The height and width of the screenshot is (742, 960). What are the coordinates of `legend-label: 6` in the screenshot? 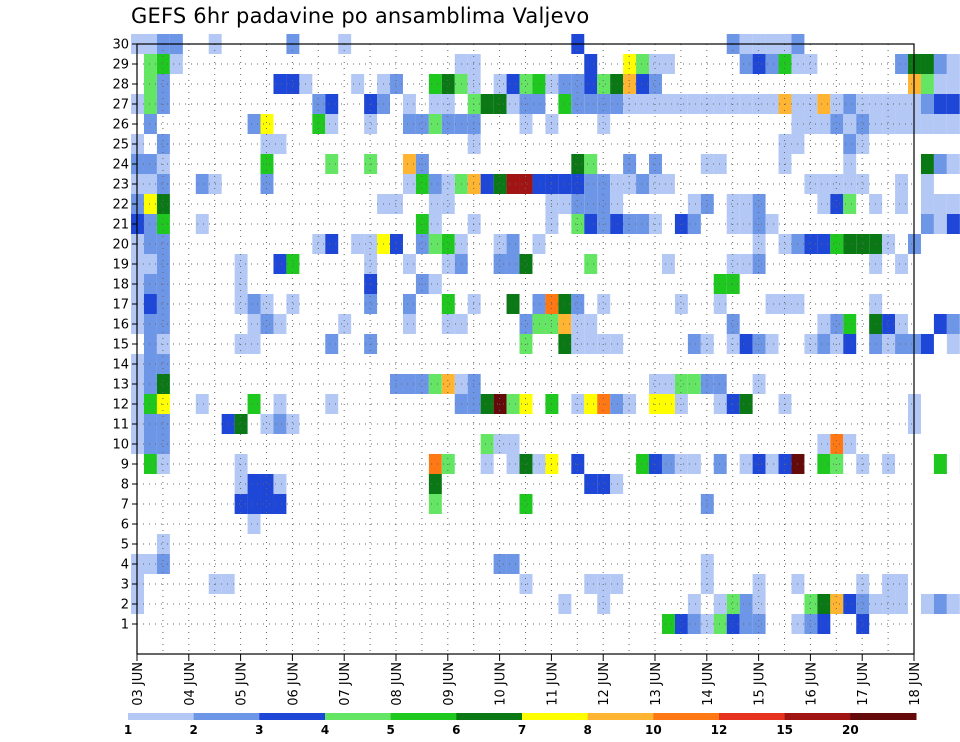 It's located at (456, 730).